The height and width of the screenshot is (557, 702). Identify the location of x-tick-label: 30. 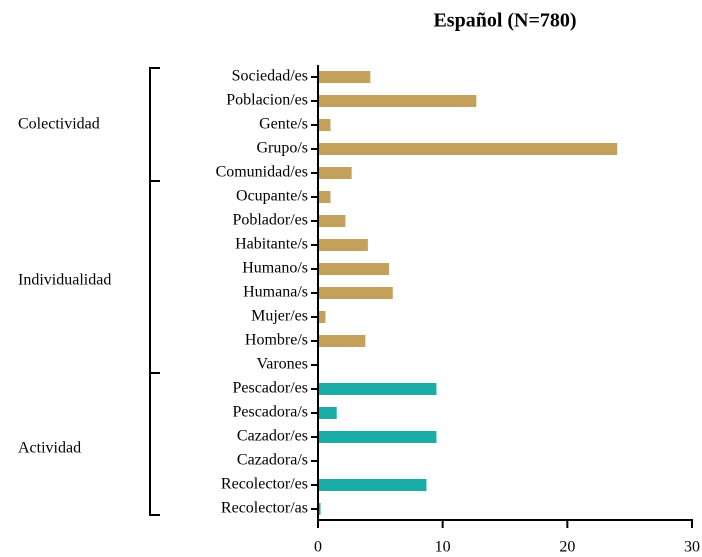
(692, 547).